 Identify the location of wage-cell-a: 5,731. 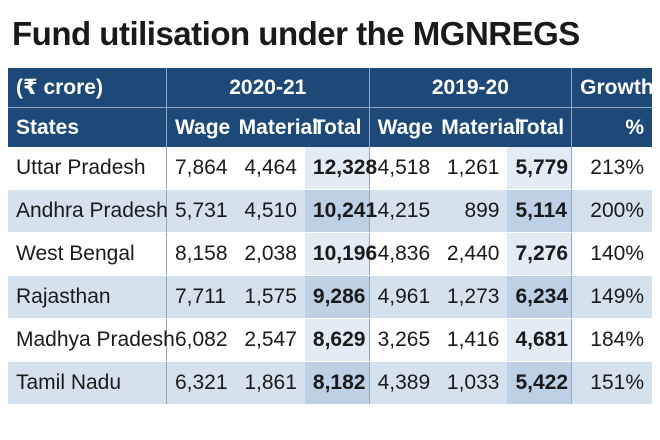
(198, 211).